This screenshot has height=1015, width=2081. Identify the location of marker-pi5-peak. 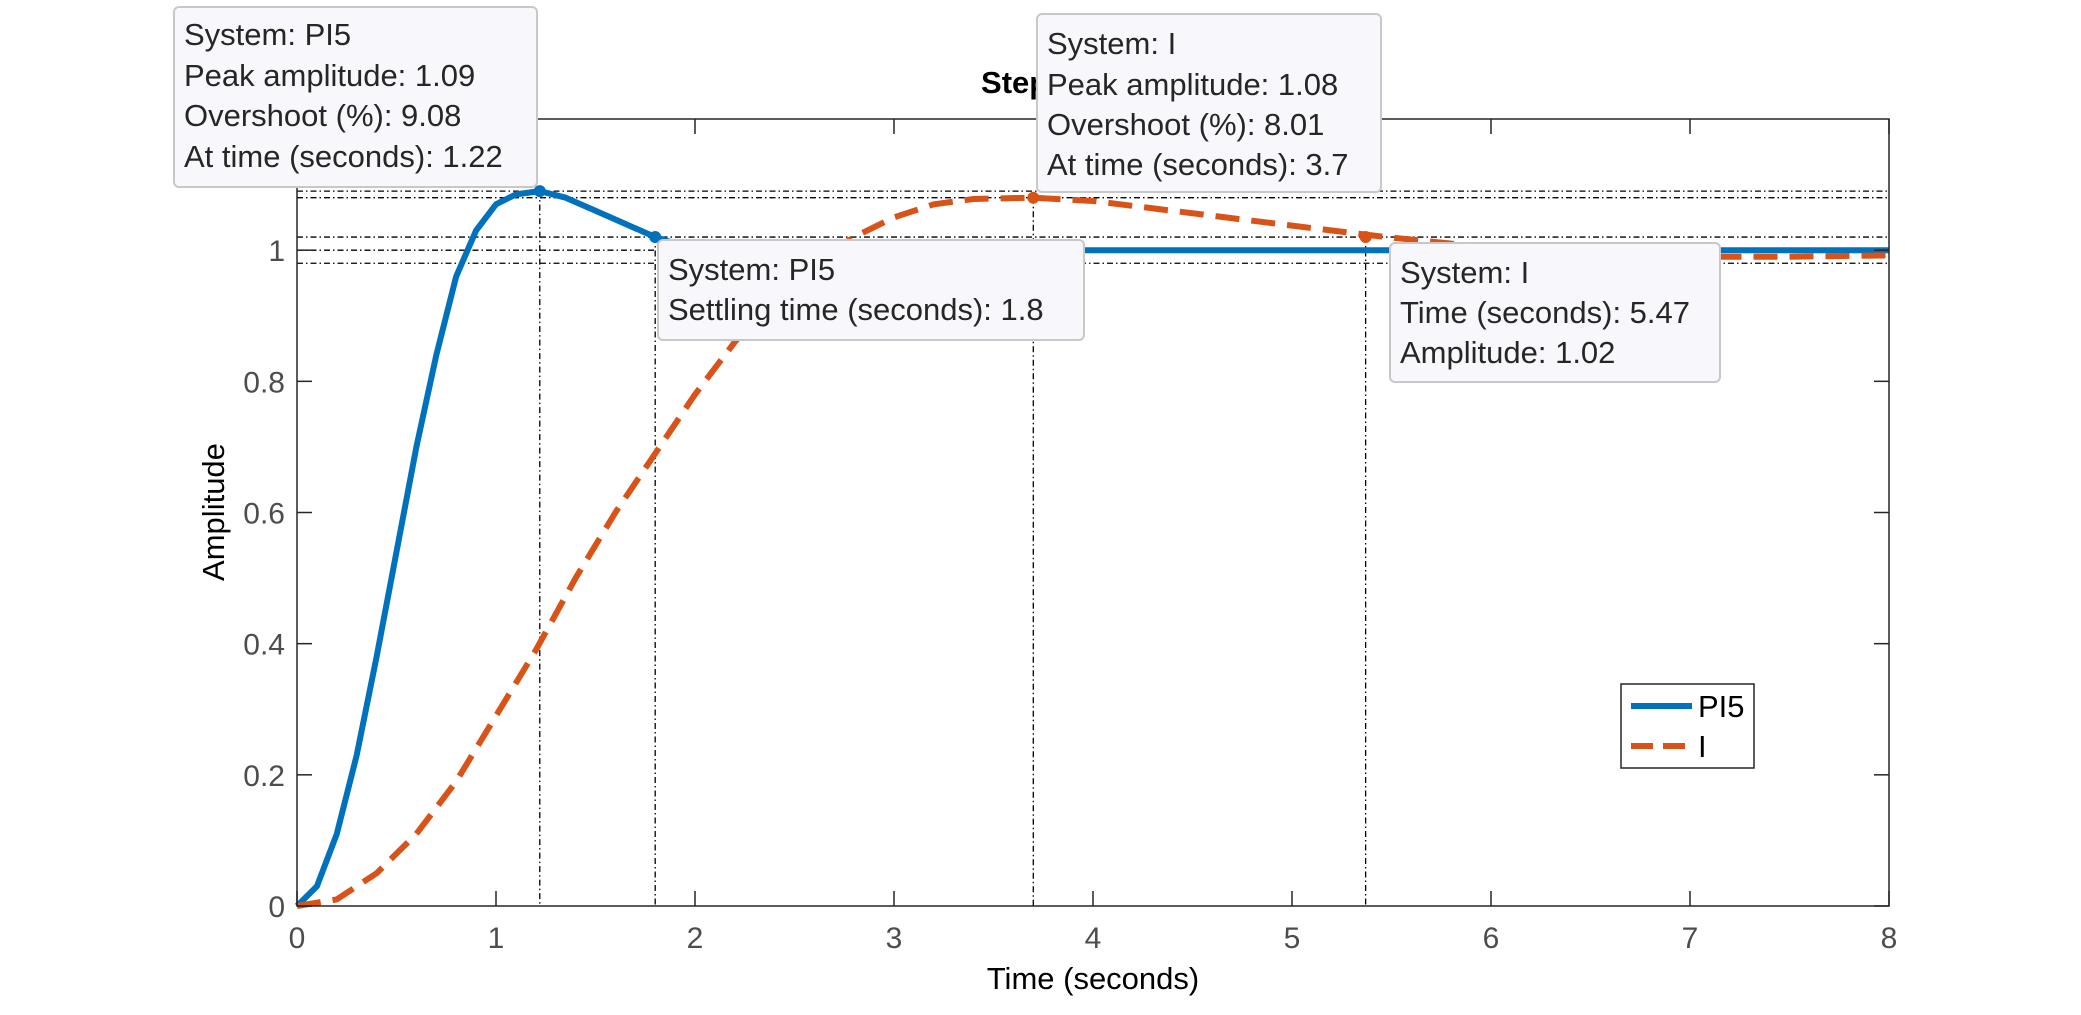
(539, 191).